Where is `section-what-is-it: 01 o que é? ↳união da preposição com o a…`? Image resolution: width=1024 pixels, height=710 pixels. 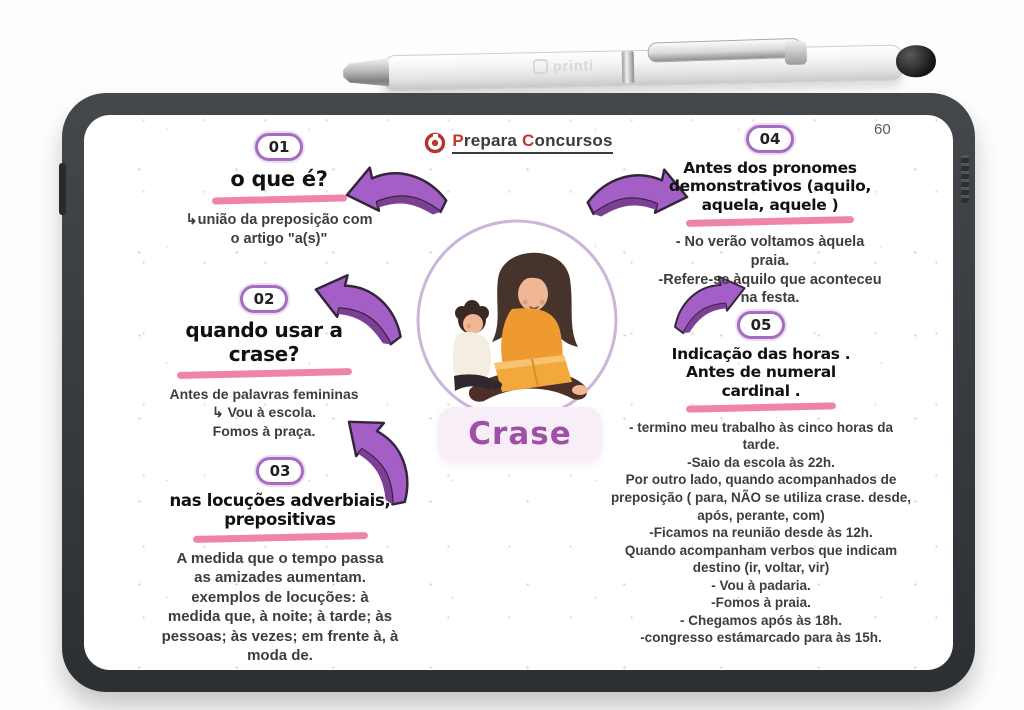 section-what-is-it: 01 o que é? ↳união da preposição com o a… is located at coordinates (279, 190).